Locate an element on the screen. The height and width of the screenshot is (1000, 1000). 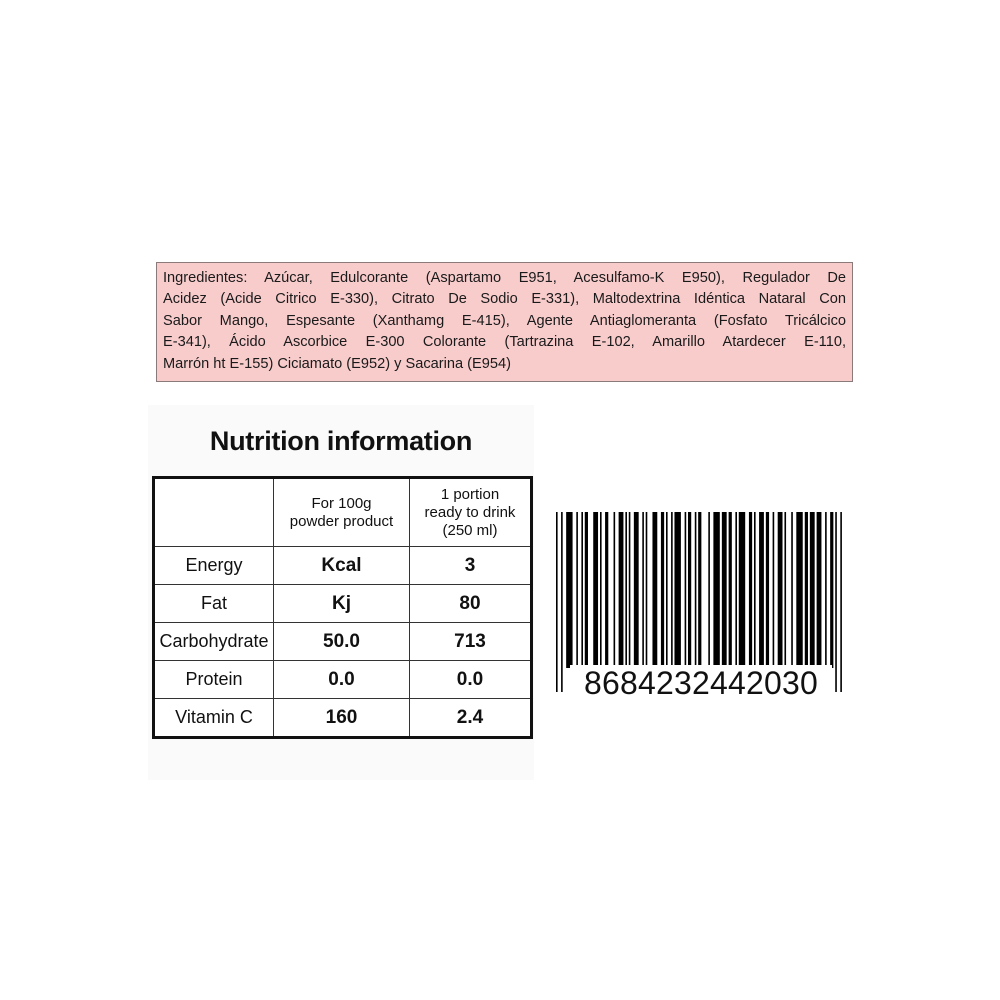
table-row: Protein 0.0 0.0 is located at coordinates (342, 679).